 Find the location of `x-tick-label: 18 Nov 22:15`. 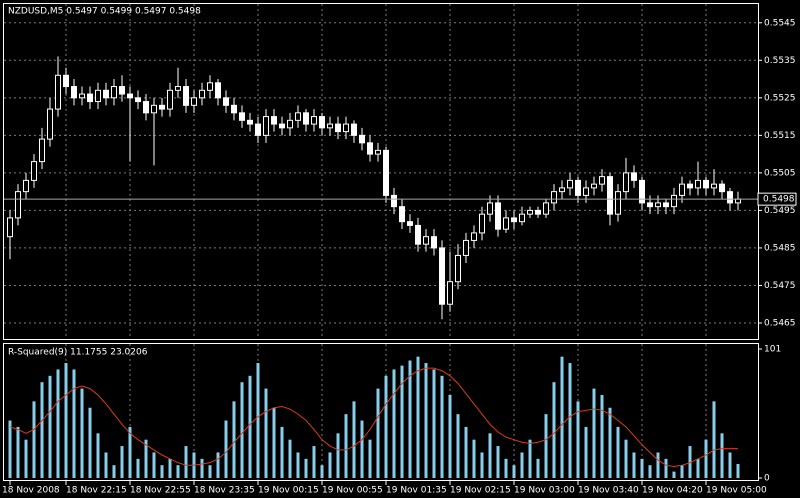

x-tick-label: 18 Nov 22:15 is located at coordinates (96, 491).